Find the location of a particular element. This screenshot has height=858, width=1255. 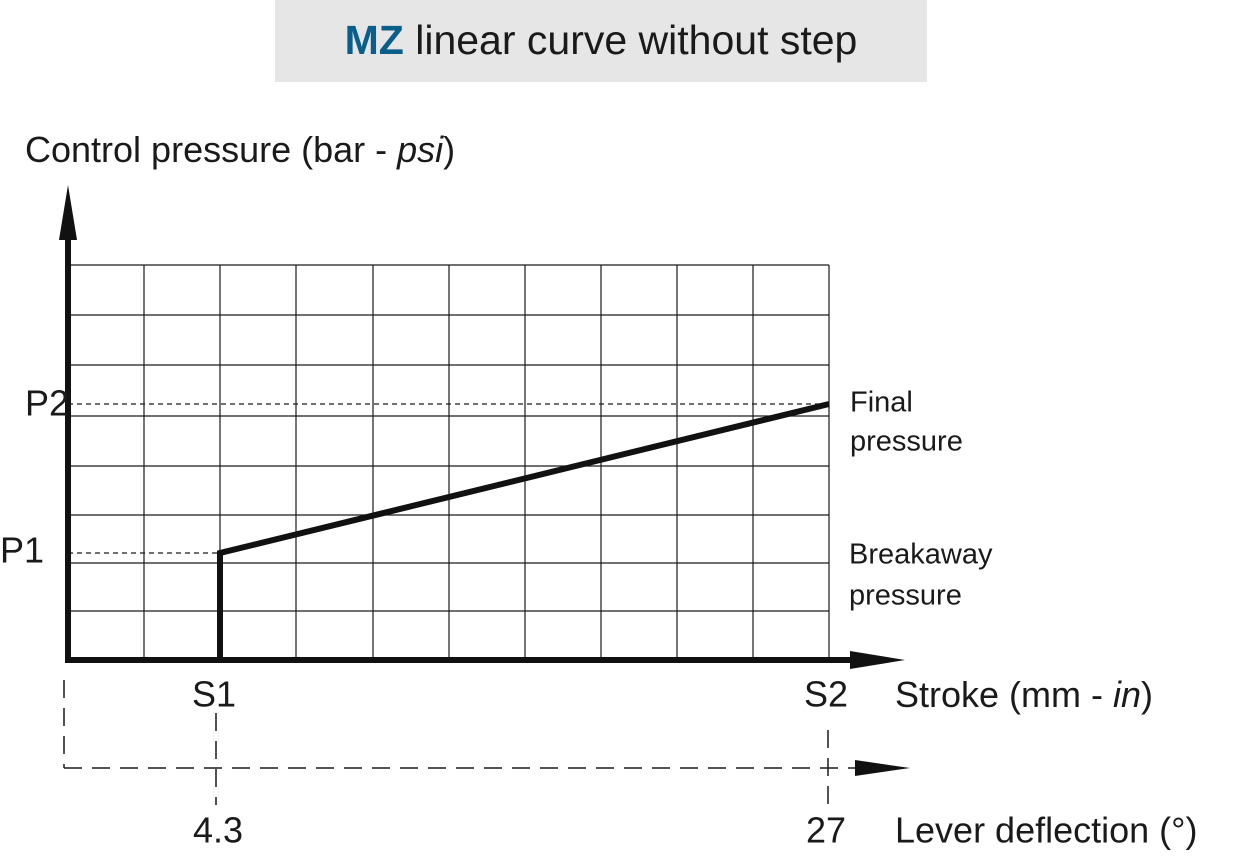

final-annotation: Final is located at coordinates (881, 403).